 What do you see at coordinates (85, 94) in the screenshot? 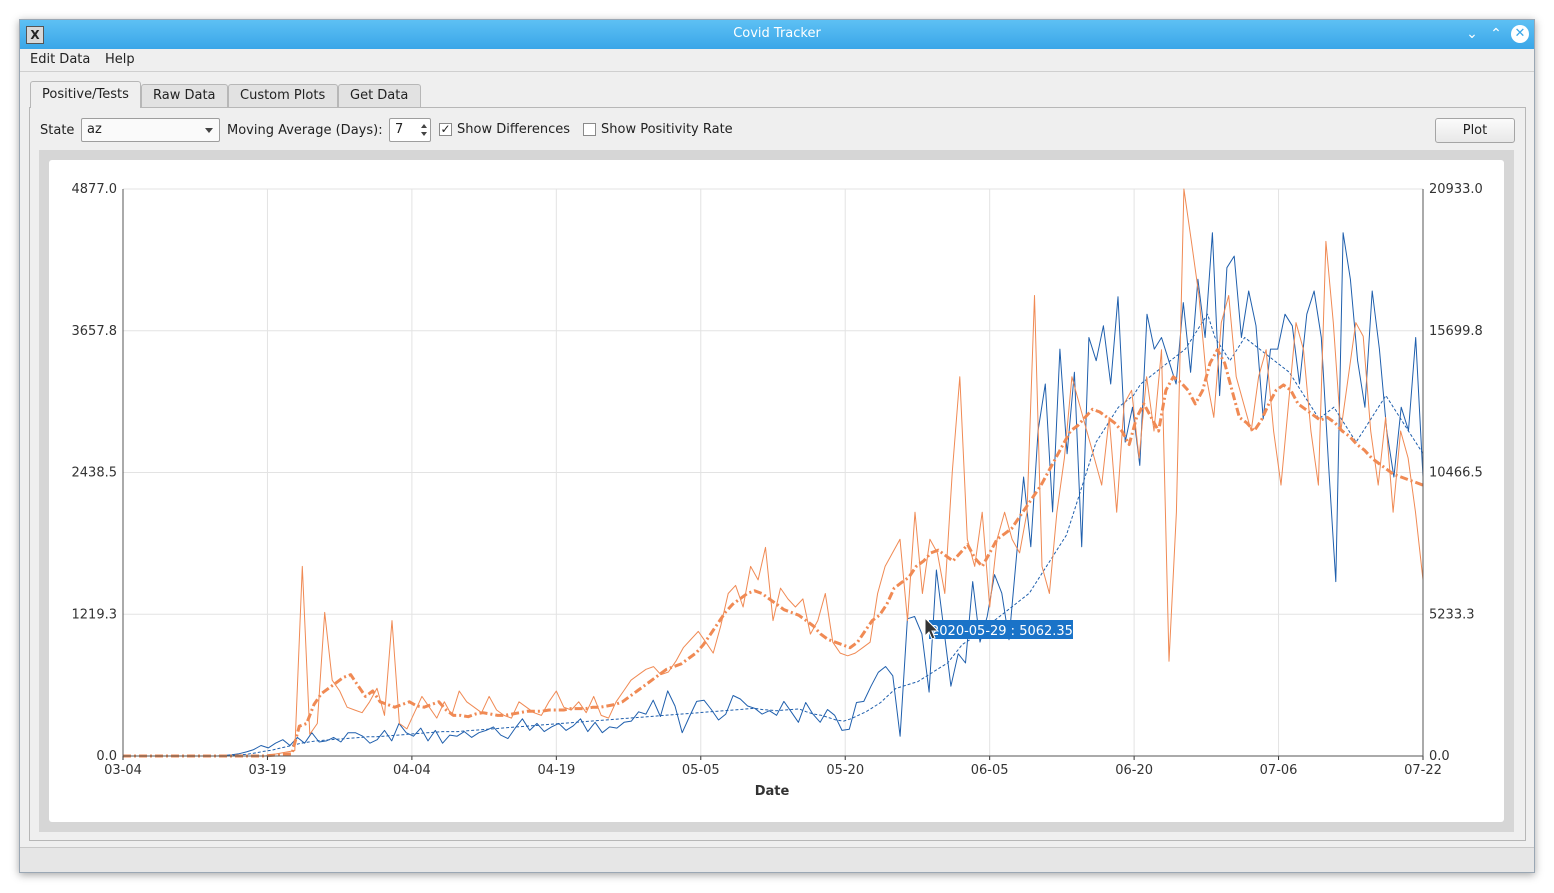
I see `tab-positive-tests: Positive/Tests` at bounding box center [85, 94].